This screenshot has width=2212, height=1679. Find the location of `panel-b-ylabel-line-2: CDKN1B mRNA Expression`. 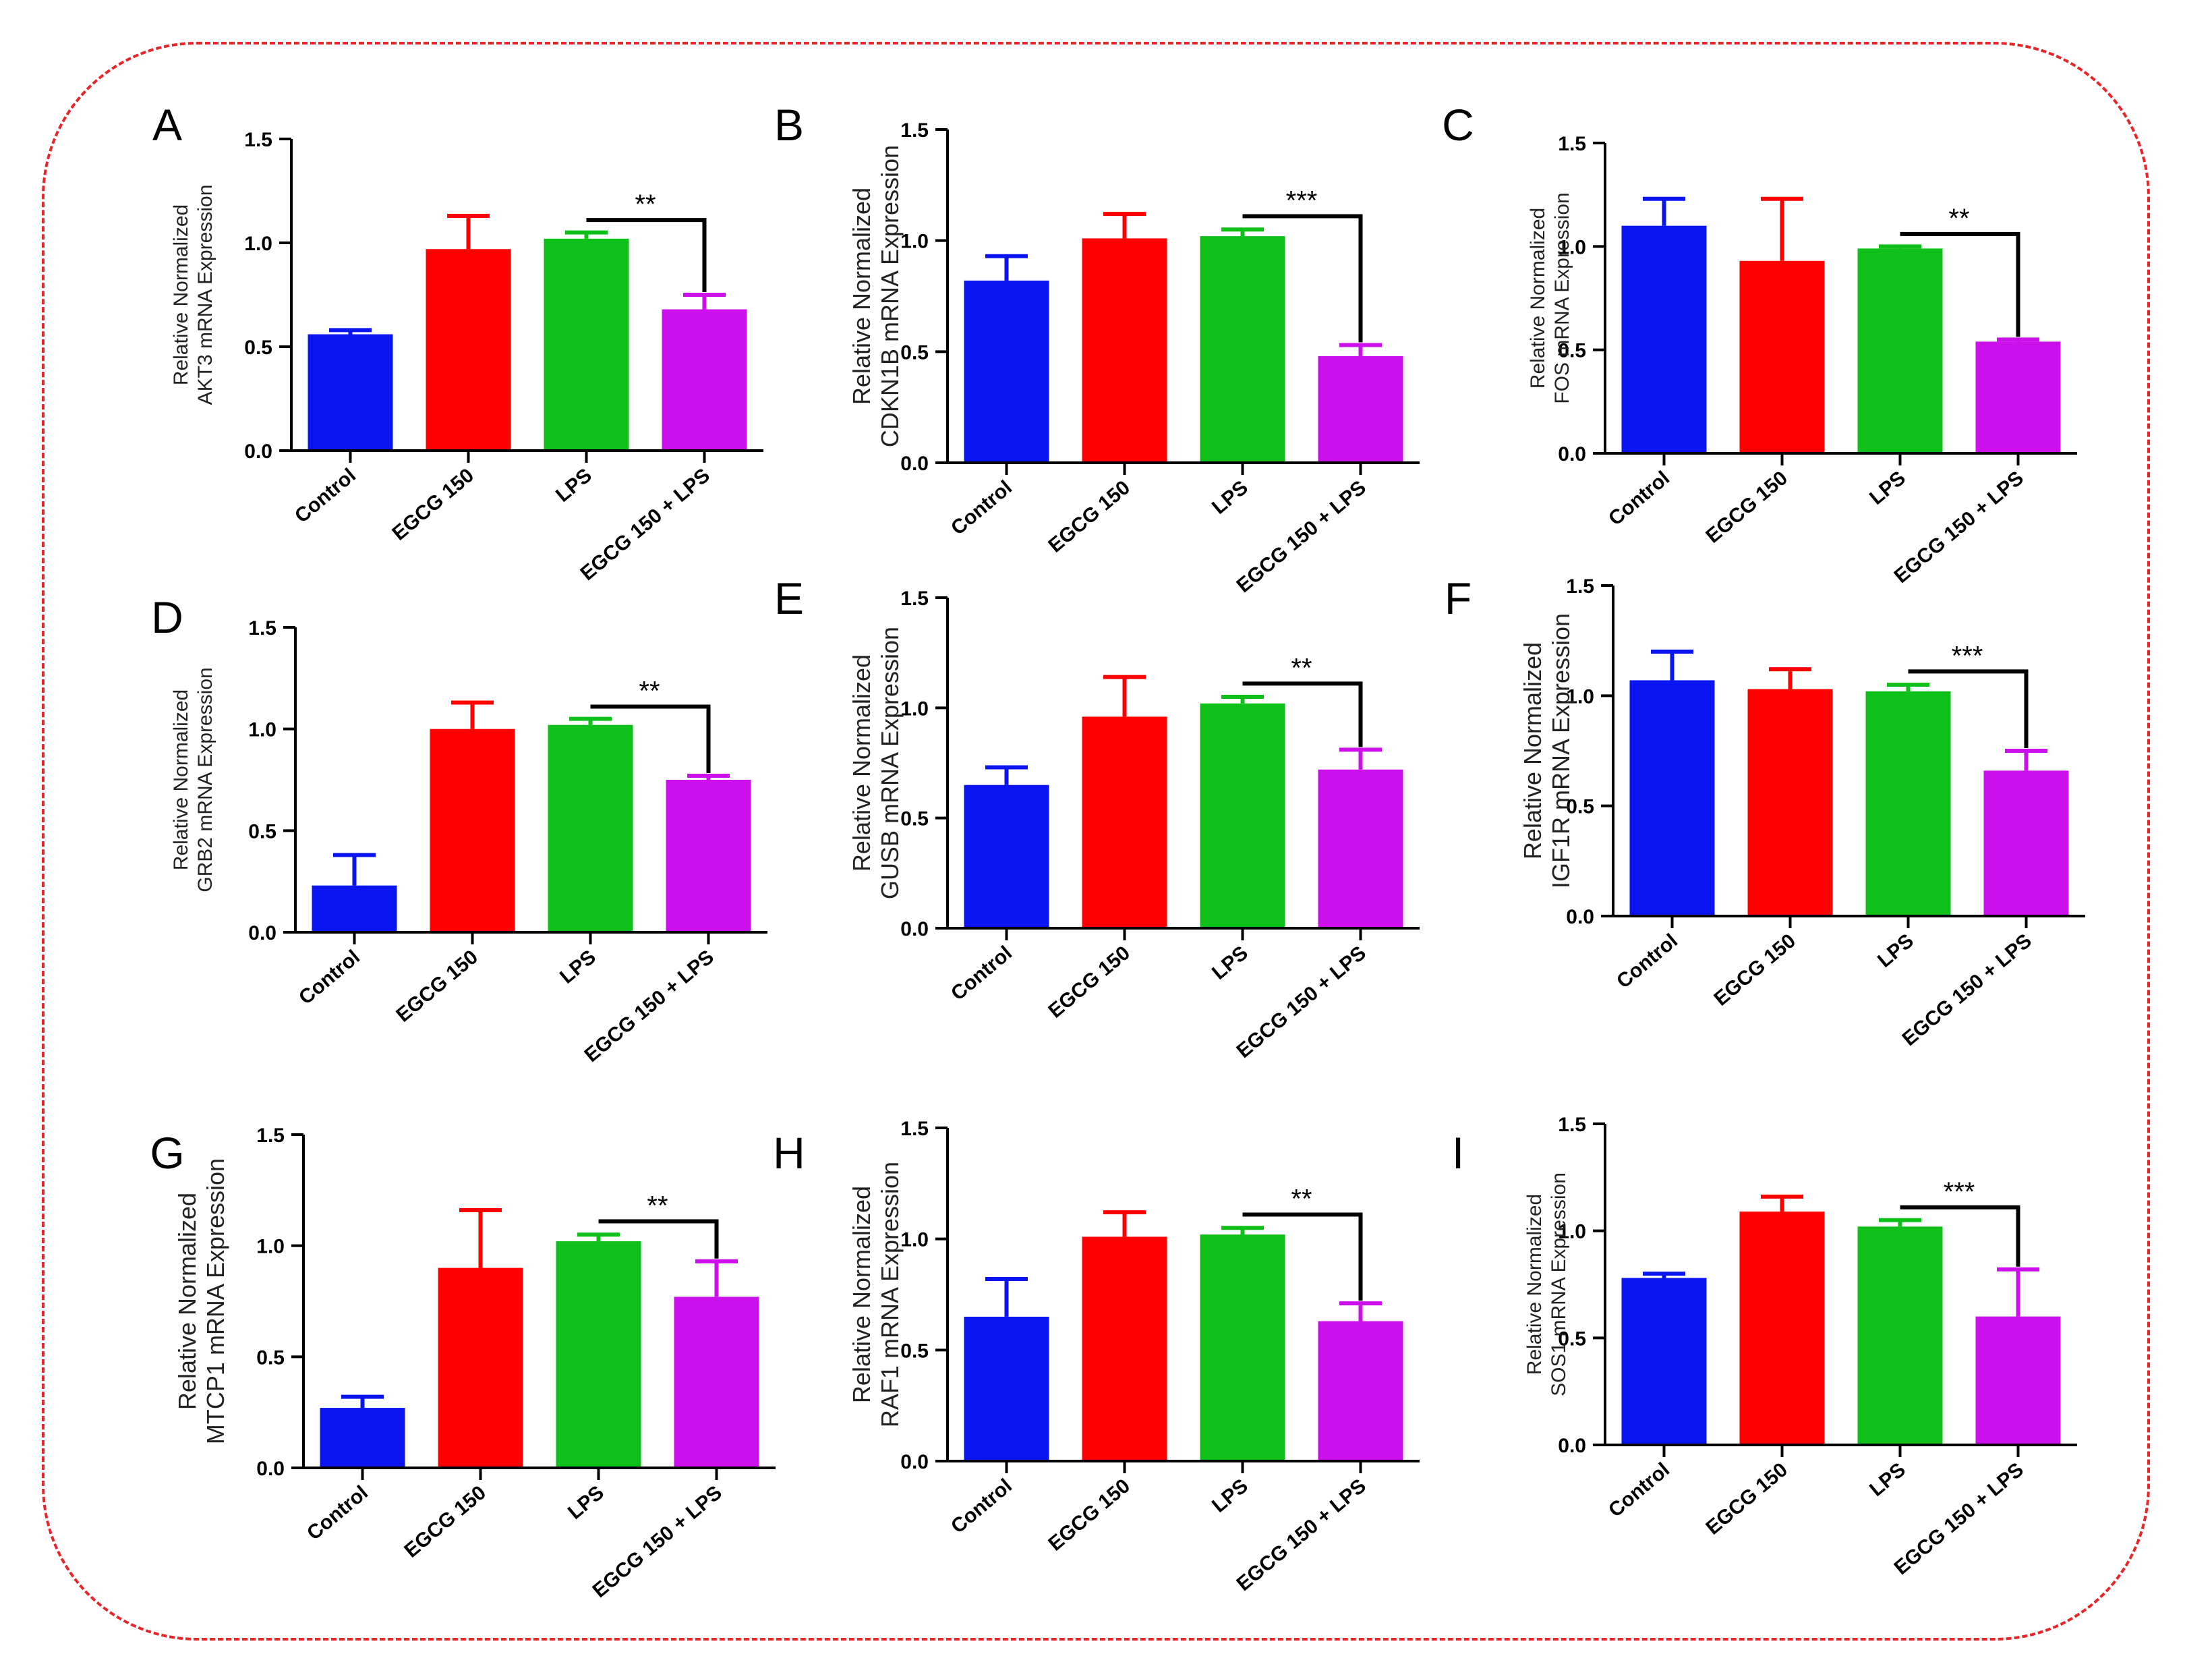

panel-b-ylabel-line-2: CDKN1B mRNA Expression is located at coordinates (890, 296).